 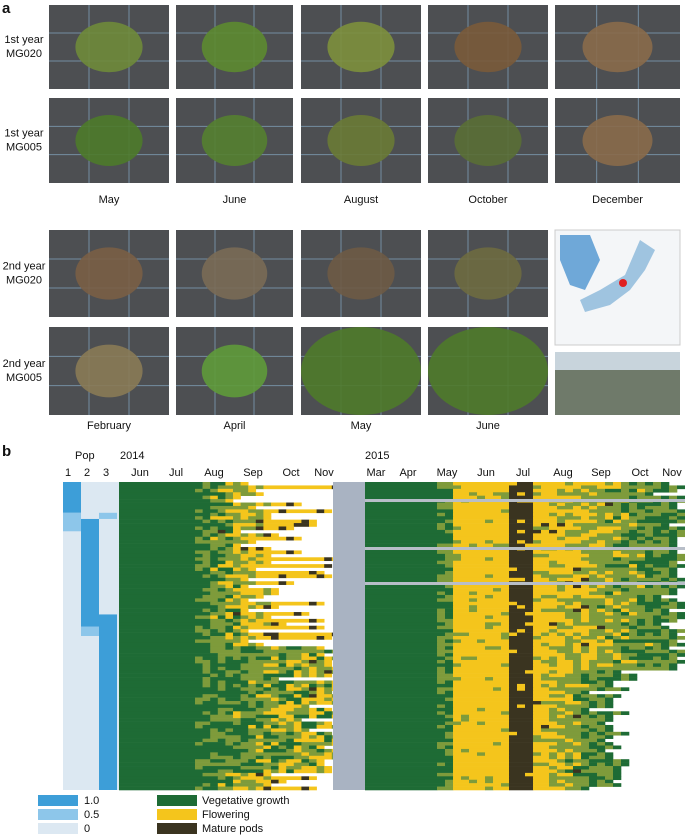 What do you see at coordinates (324, 473) in the screenshot?
I see `month-label: Nov` at bounding box center [324, 473].